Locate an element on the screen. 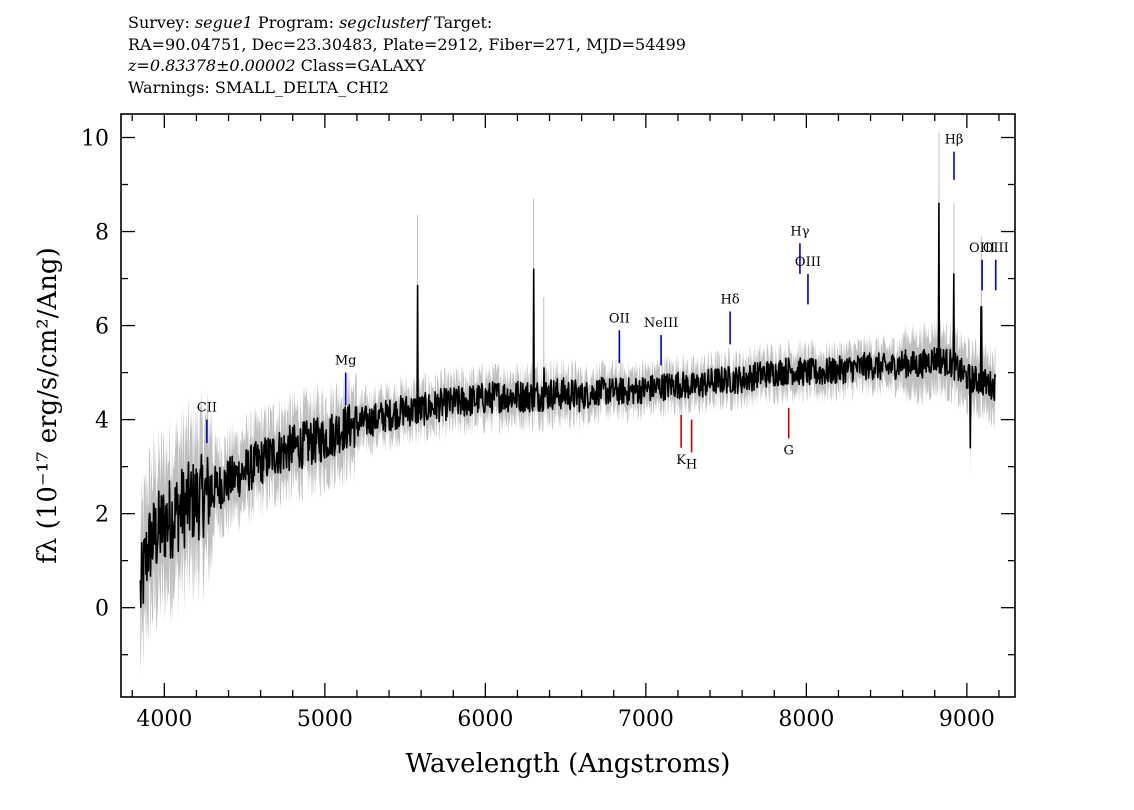 The image size is (1134, 810). y-tick-label: 10 is located at coordinates (95, 139).